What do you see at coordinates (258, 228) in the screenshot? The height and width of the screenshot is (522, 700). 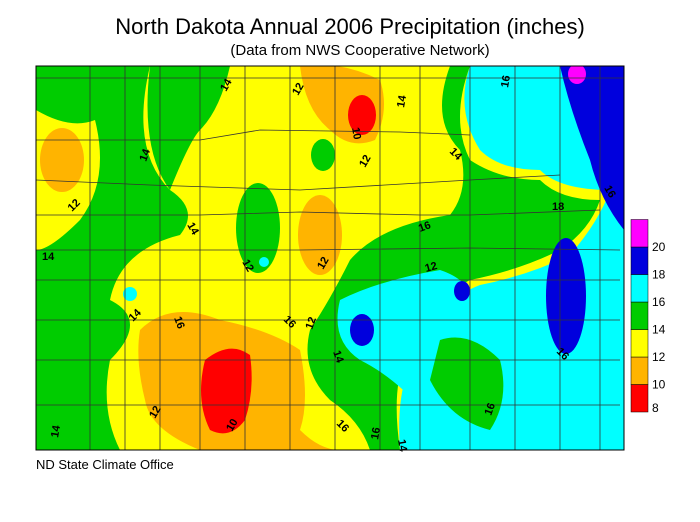 I see `zone-14-16-central` at bounding box center [258, 228].